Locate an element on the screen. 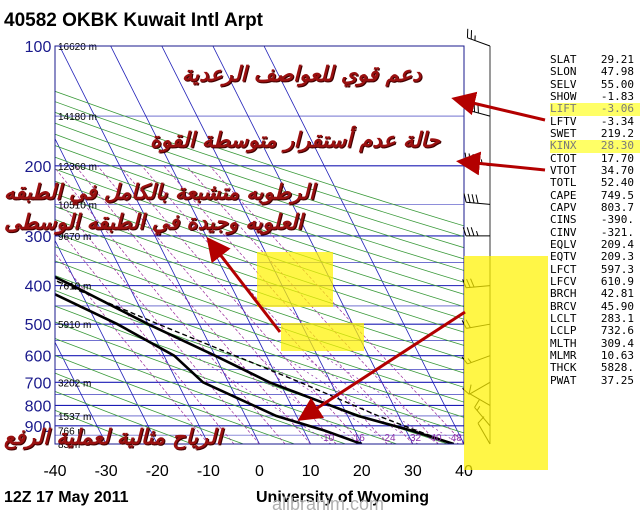  height-label: 16620 m is located at coordinates (77, 47).